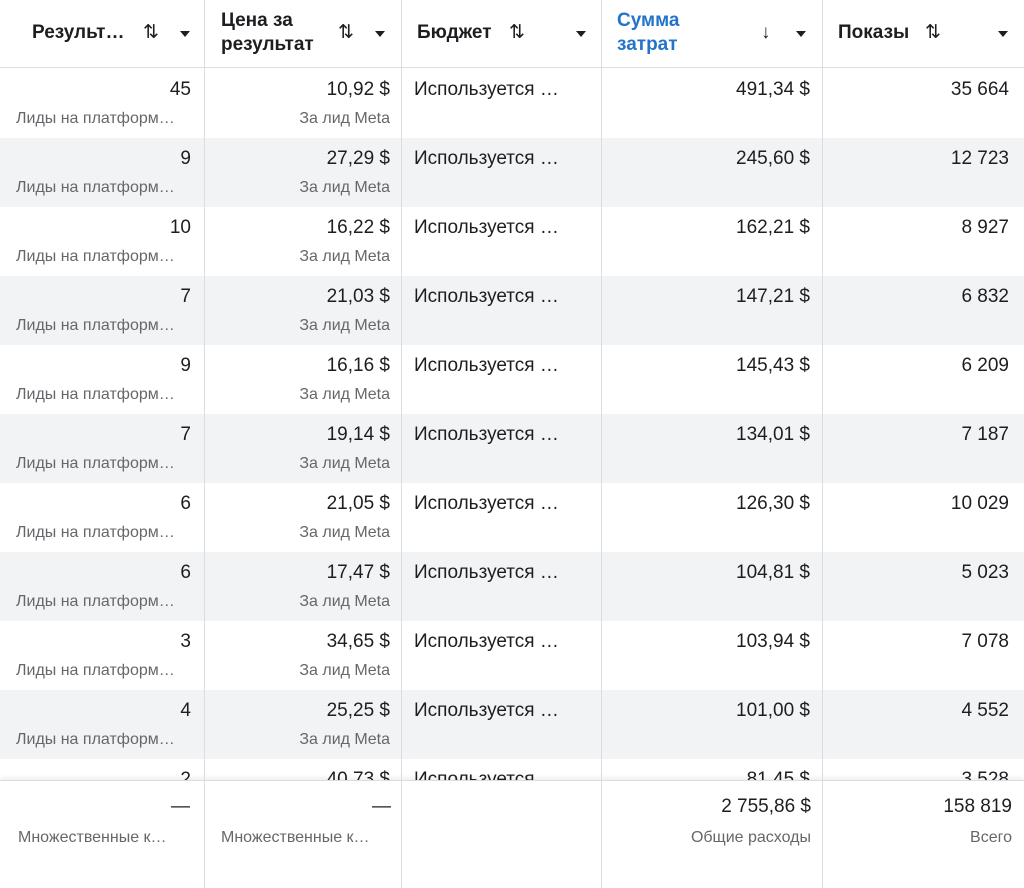 The width and height of the screenshot is (1024, 888). What do you see at coordinates (711, 34) in the screenshot?
I see `column-header-amount-spent: Сумма затрат ↓` at bounding box center [711, 34].